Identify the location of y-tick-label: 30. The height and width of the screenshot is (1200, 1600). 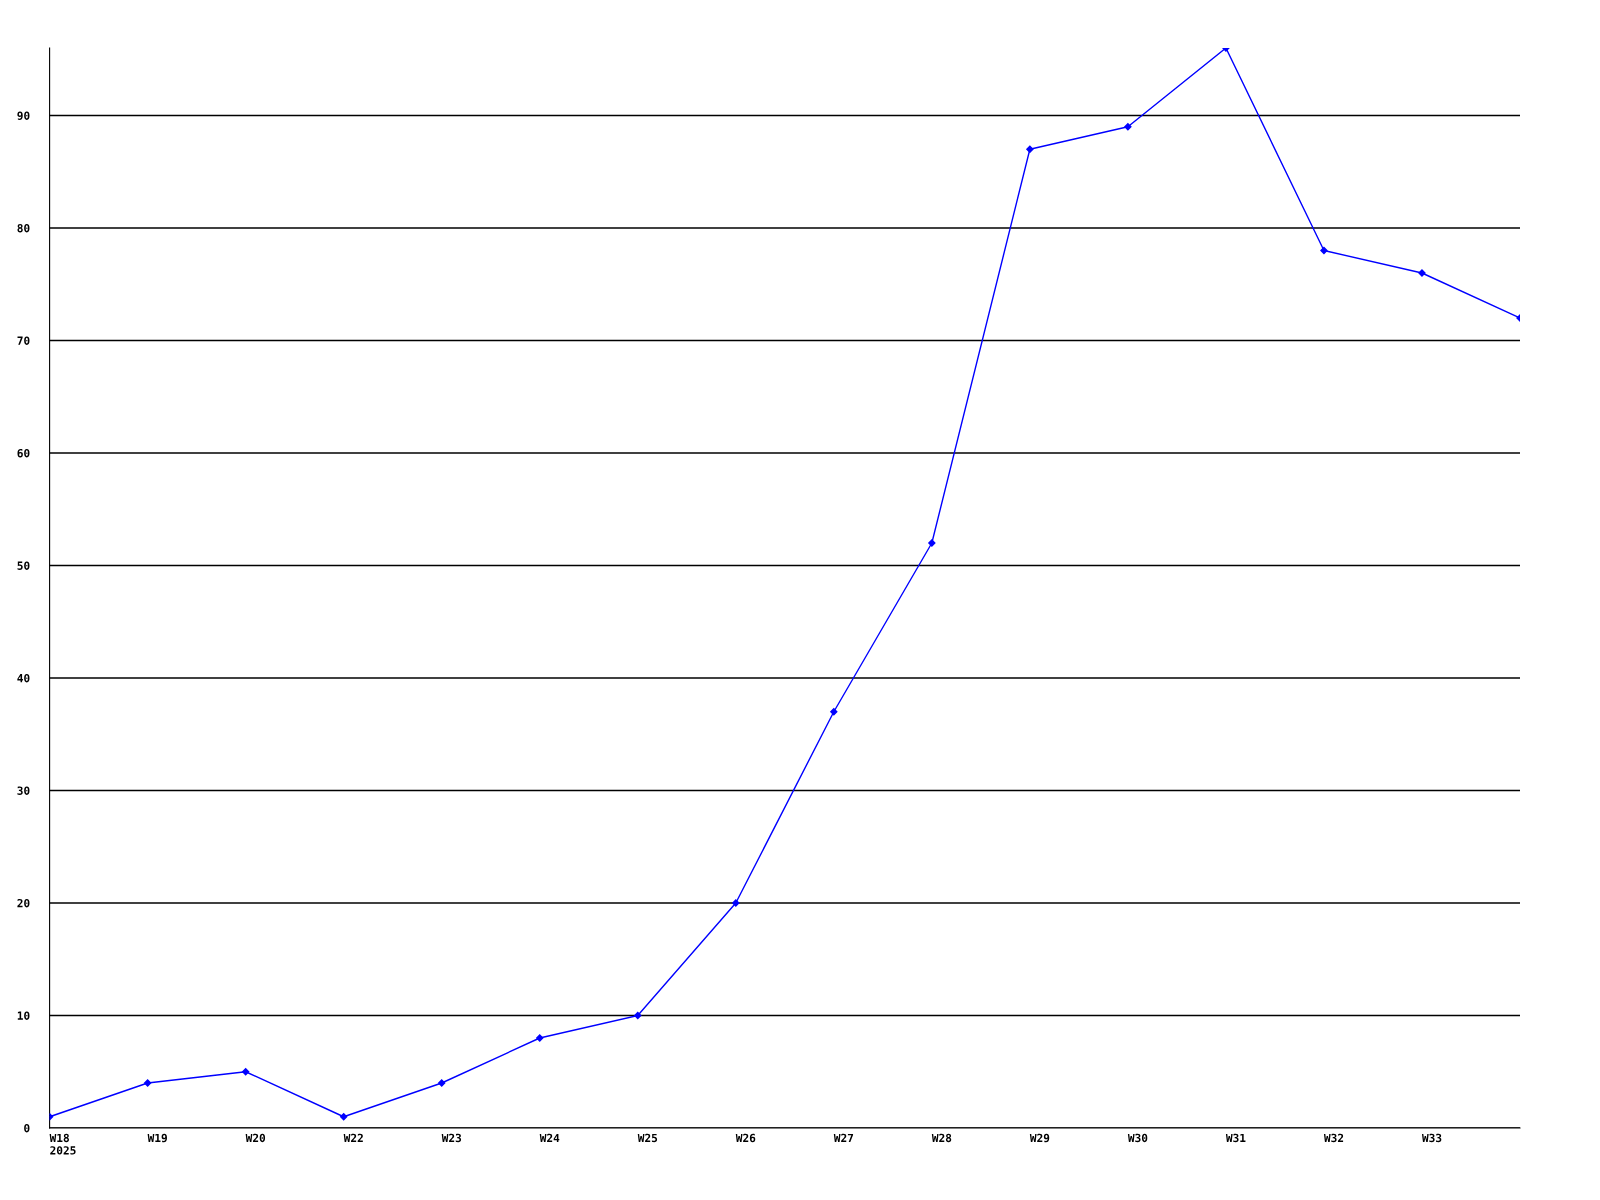
(23, 790).